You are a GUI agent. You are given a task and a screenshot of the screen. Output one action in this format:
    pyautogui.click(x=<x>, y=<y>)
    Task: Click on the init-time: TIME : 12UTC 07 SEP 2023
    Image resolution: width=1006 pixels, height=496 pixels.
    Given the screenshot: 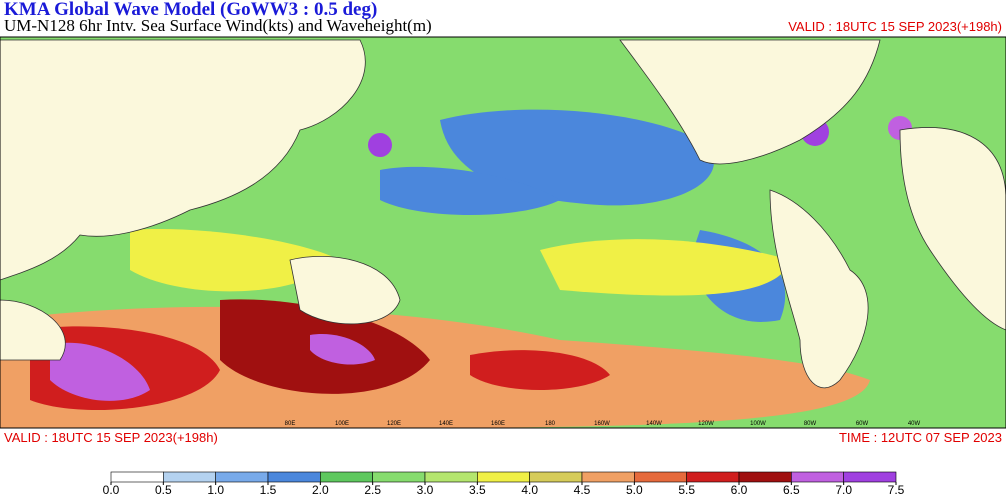 What is the action you would take?
    pyautogui.click(x=920, y=437)
    